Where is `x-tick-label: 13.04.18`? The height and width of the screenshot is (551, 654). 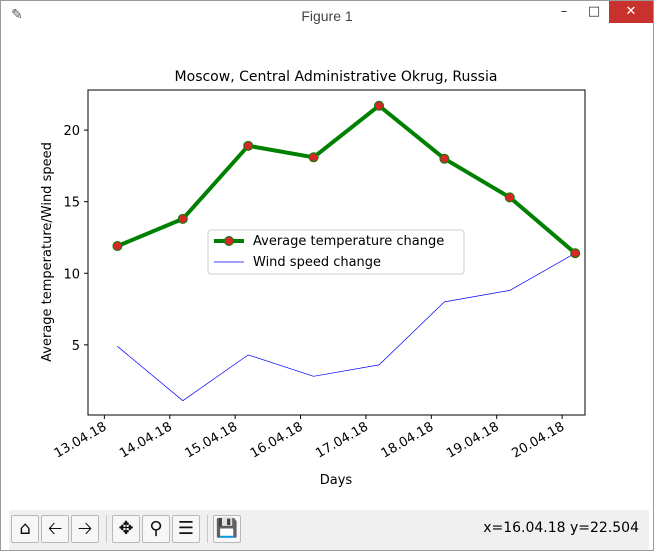 x-tick-label: 13.04.18 is located at coordinates (81, 440).